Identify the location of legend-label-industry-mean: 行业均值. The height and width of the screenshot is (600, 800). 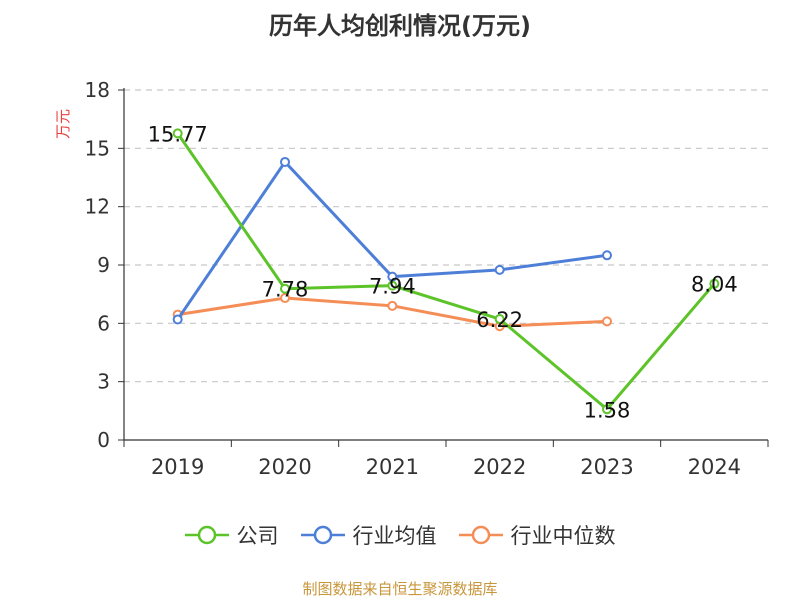
(394, 536).